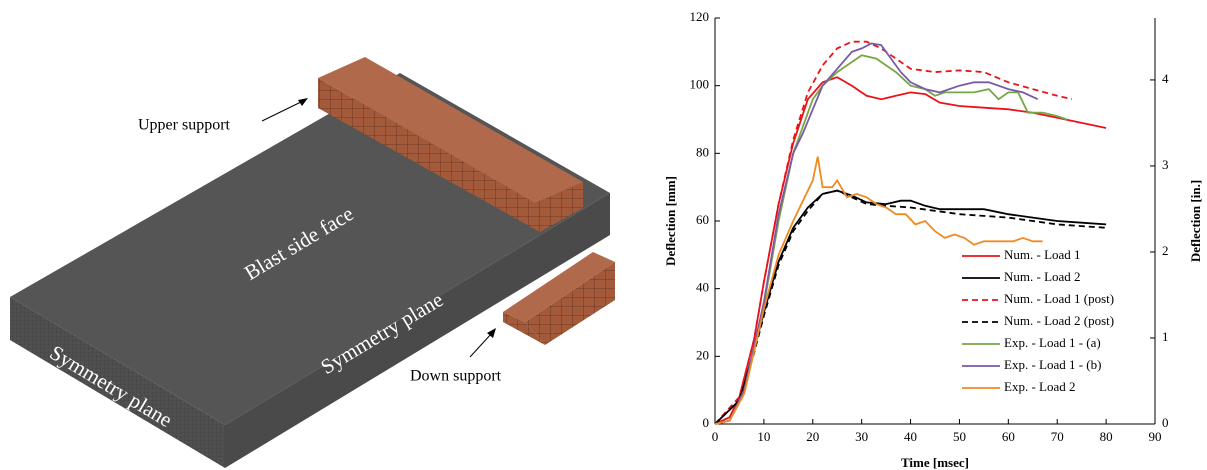 This screenshot has width=1207, height=470. What do you see at coordinates (1042, 276) in the screenshot?
I see `legend-label: Num. - Load 2` at bounding box center [1042, 276].